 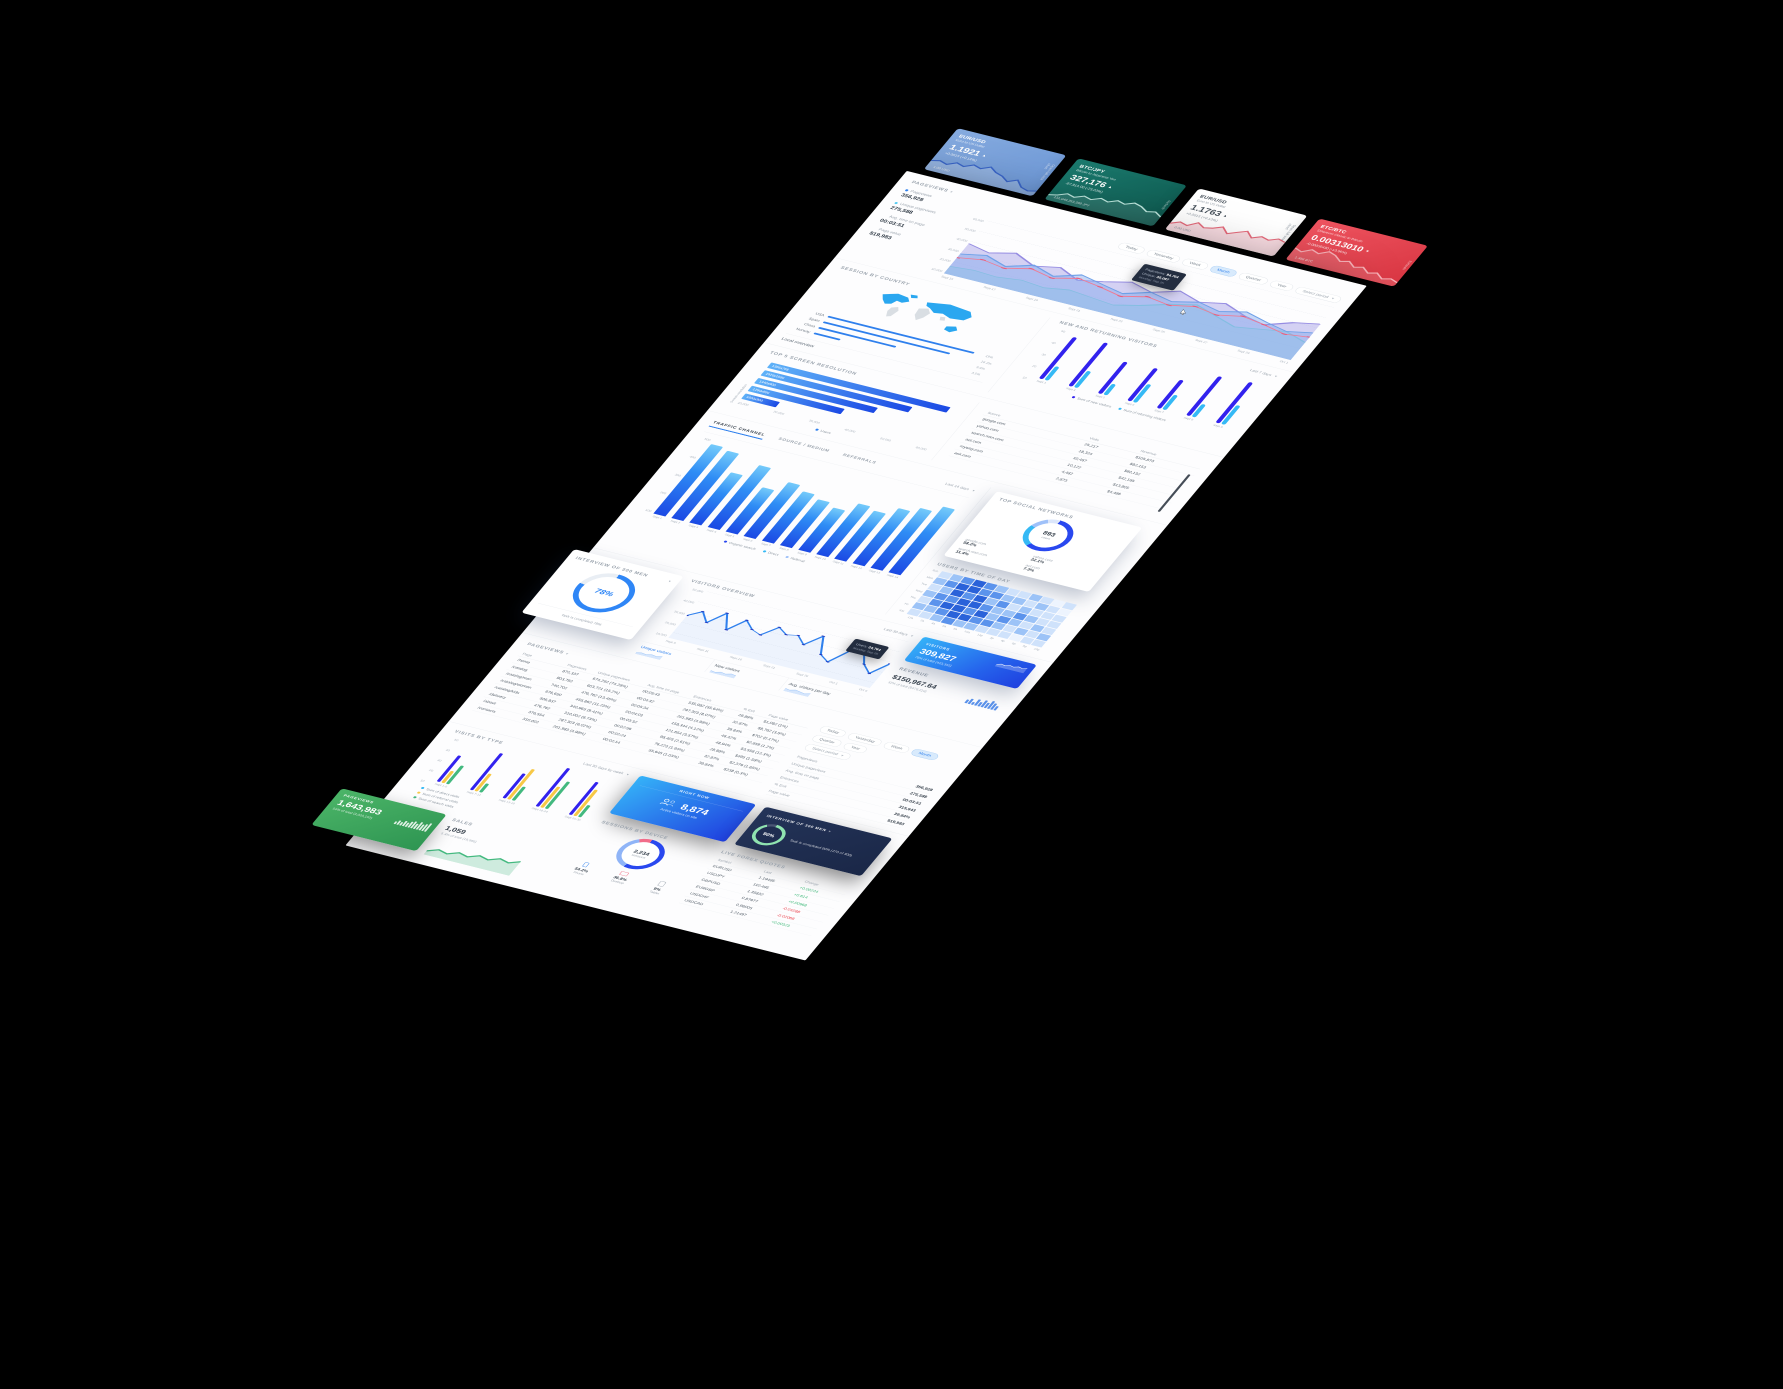 What do you see at coordinates (1116, 320) in the screenshot?
I see `x-axis-tick: Sept 23` at bounding box center [1116, 320].